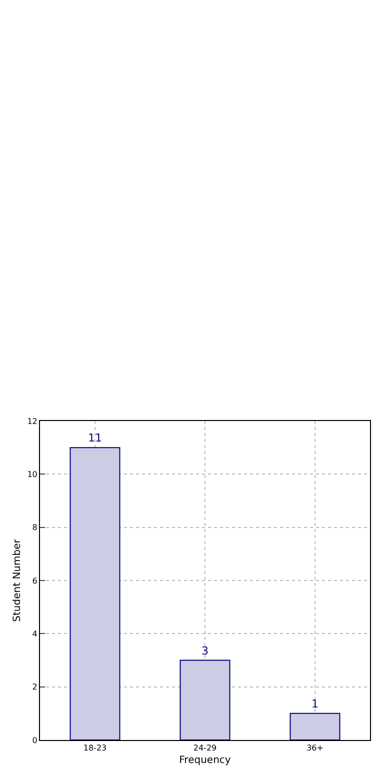  Describe the element at coordinates (35, 581) in the screenshot. I see `y-tick-label: 6` at that location.